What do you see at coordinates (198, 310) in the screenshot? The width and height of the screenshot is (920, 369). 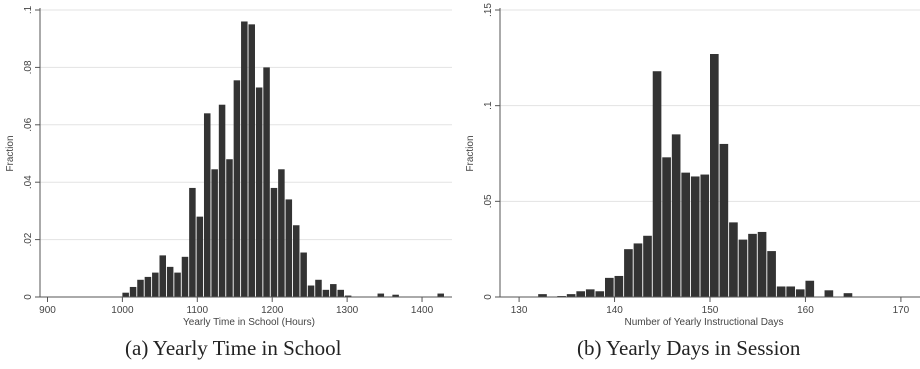 I see `x-tick-label-a: 1100` at bounding box center [198, 310].